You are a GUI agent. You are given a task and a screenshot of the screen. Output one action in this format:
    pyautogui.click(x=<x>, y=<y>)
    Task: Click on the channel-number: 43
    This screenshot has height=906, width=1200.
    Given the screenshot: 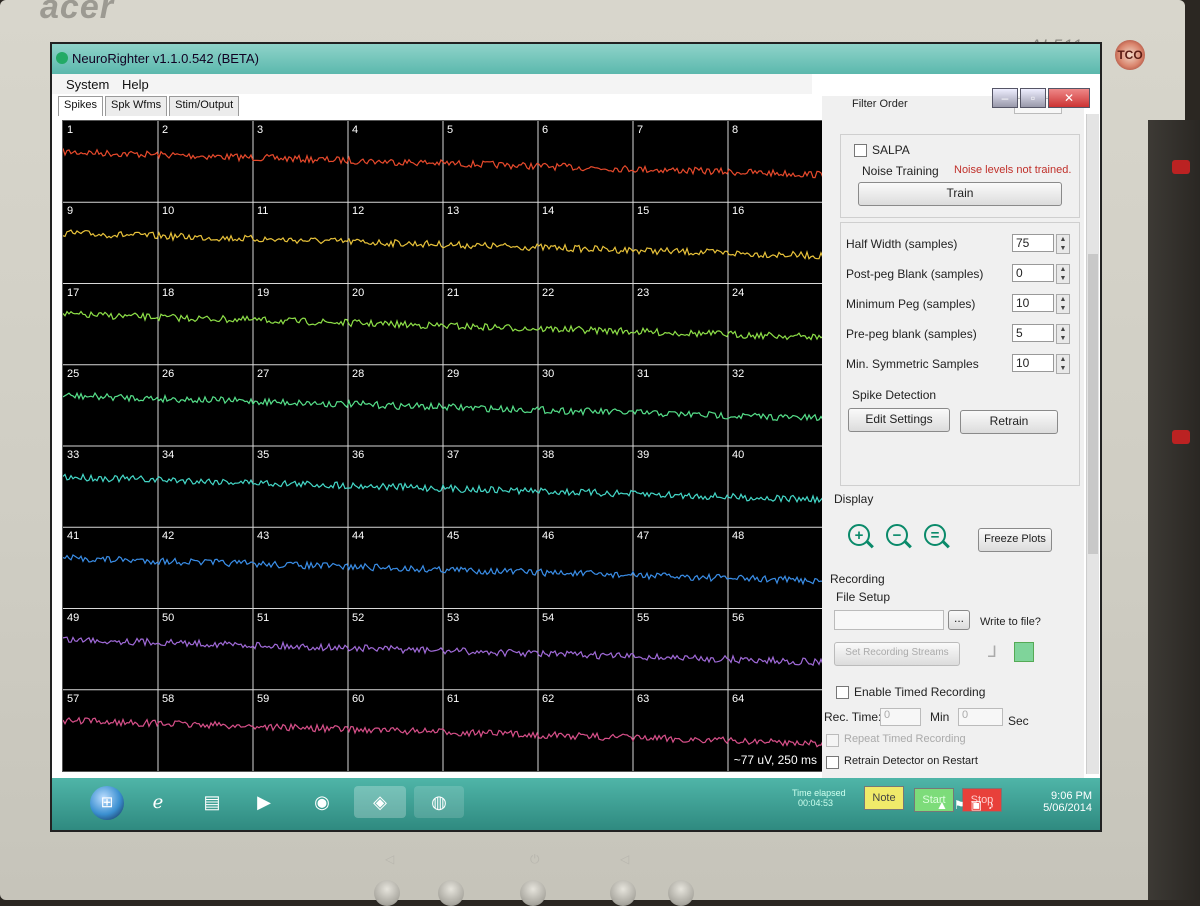 What is the action you would take?
    pyautogui.click(x=263, y=536)
    